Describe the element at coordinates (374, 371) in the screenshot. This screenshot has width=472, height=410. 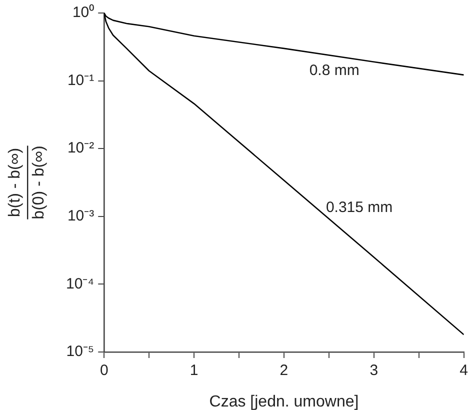
I see `x-tick-label: 3` at that location.